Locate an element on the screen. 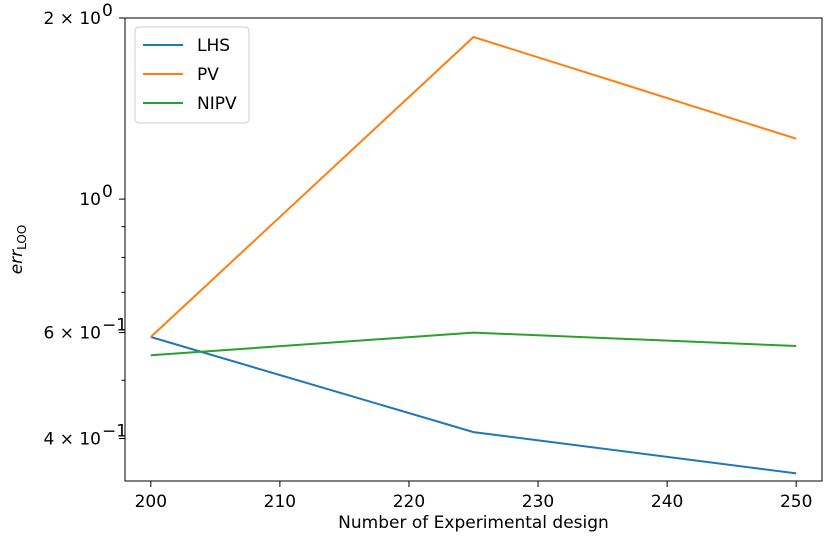 The height and width of the screenshot is (543, 831). y-axis: 2 × 10 010 06 × 10 −14 × 10 −1 is located at coordinates (86, 225).